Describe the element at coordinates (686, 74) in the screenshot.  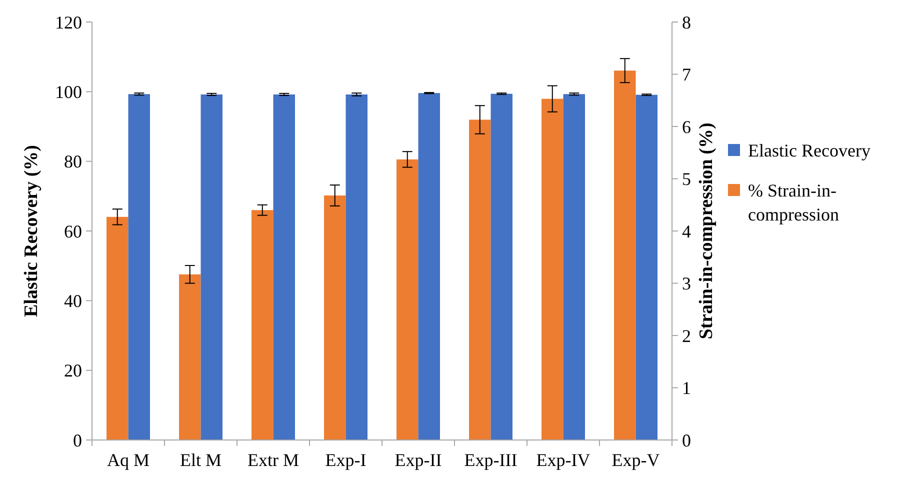
I see `y2-tick-label: 7` at that location.